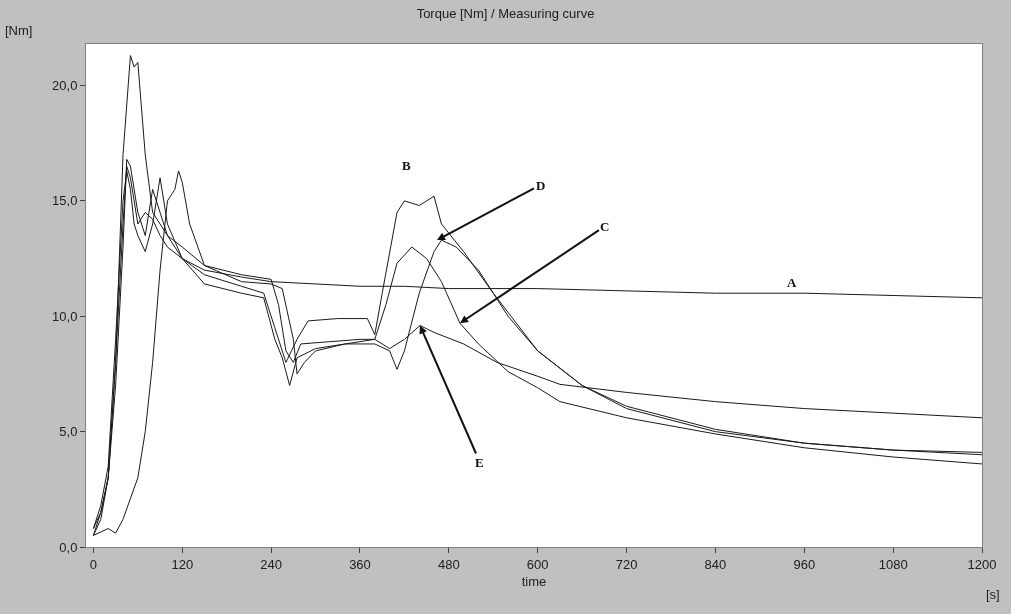 The width and height of the screenshot is (1011, 614). Describe the element at coordinates (792, 282) in the screenshot. I see `annotation: A` at that location.